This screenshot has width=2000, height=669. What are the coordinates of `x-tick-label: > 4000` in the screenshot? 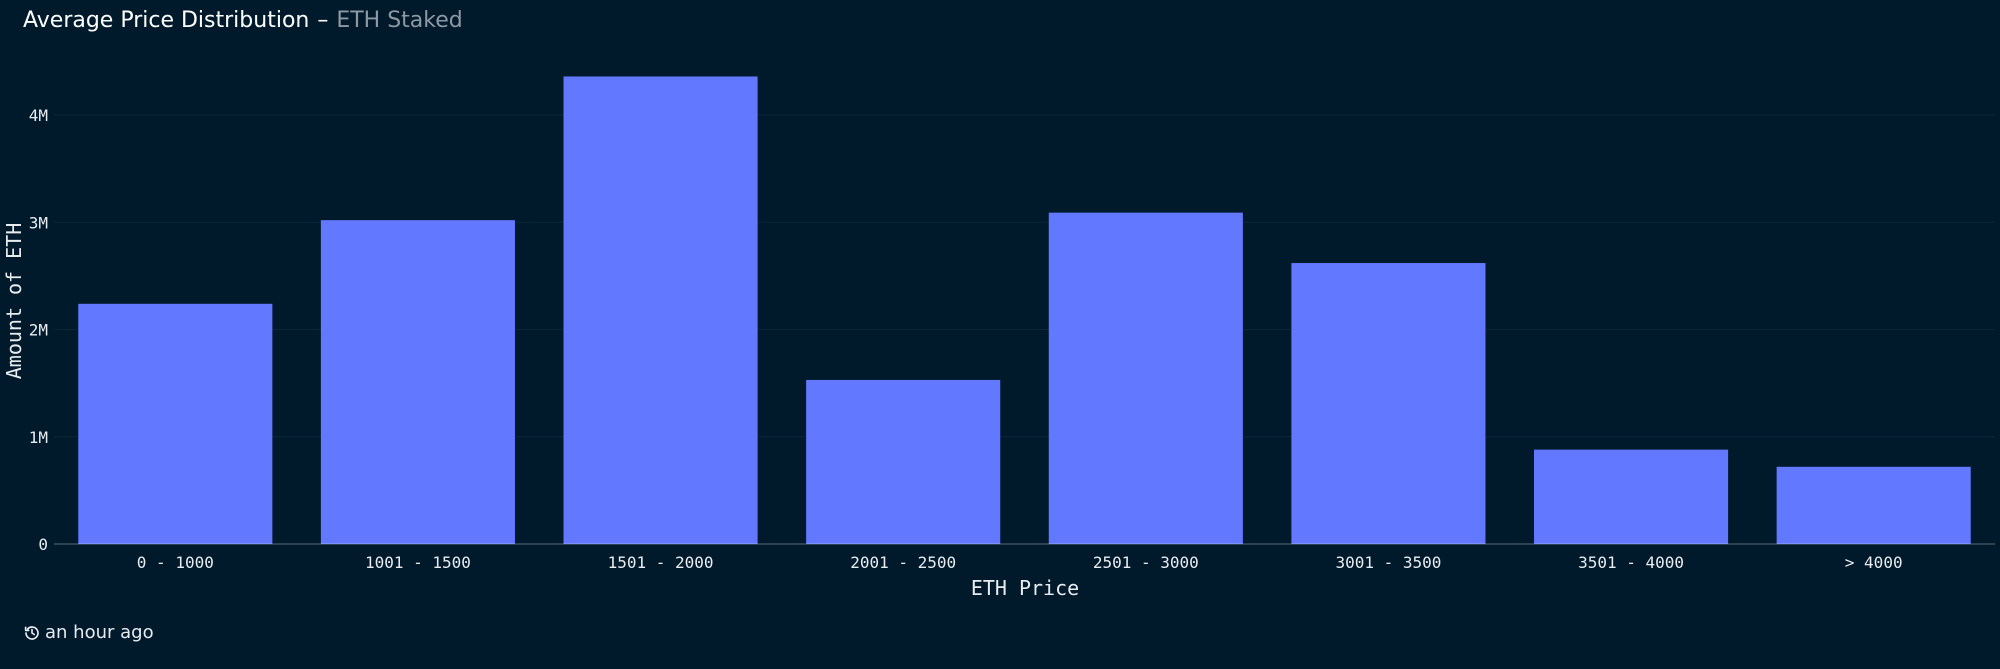 It's located at (1874, 562).